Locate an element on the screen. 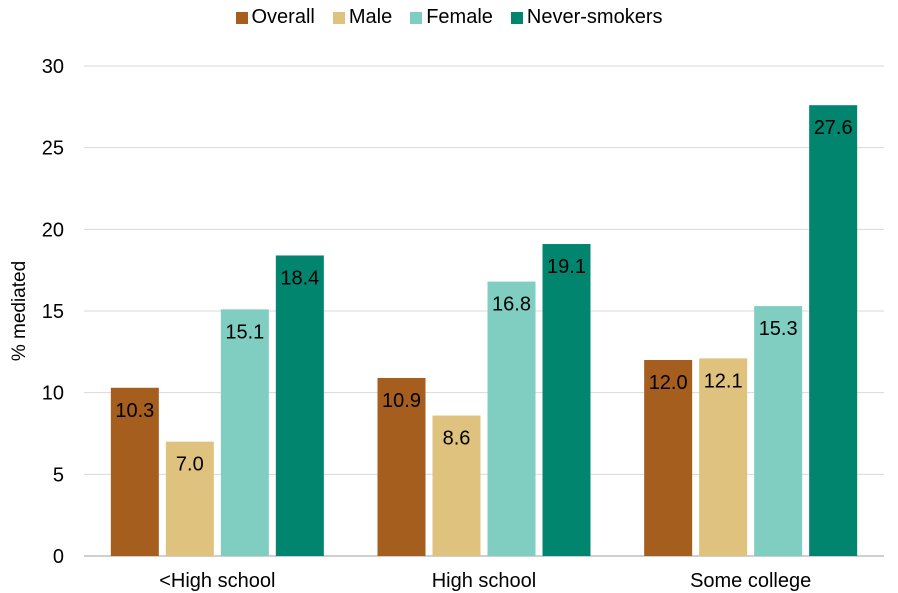  legend-item: Female is located at coordinates (451, 17).